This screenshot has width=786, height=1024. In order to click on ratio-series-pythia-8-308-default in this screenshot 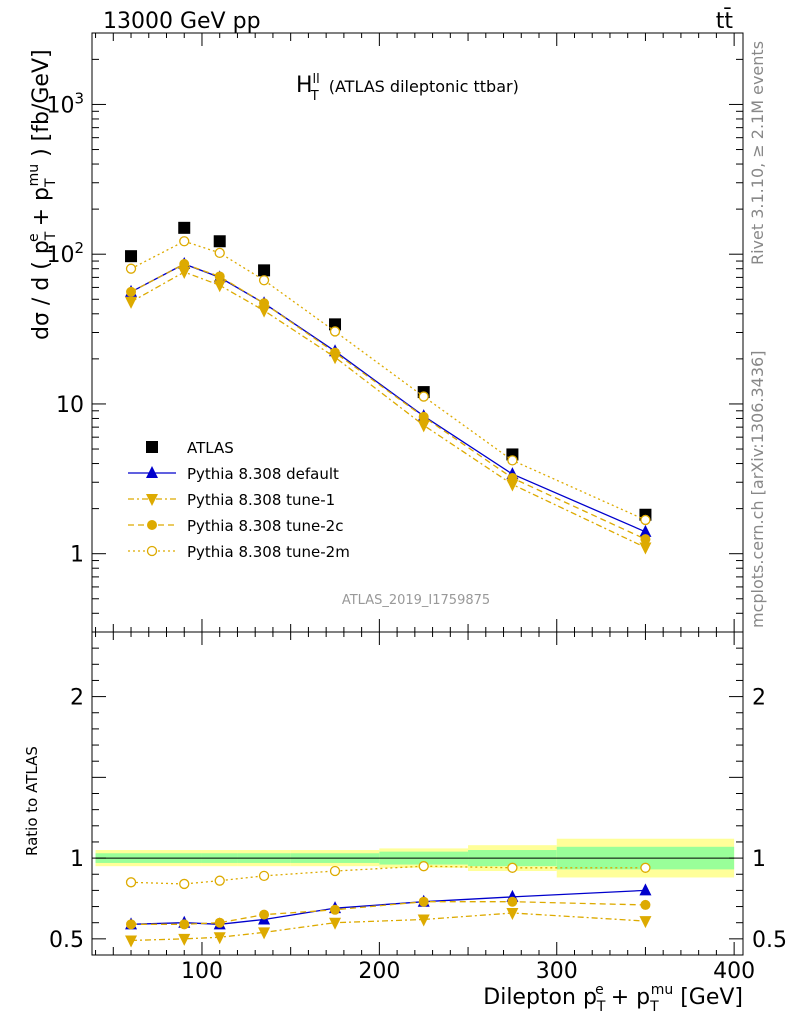, I will do `click(388, 906)`.